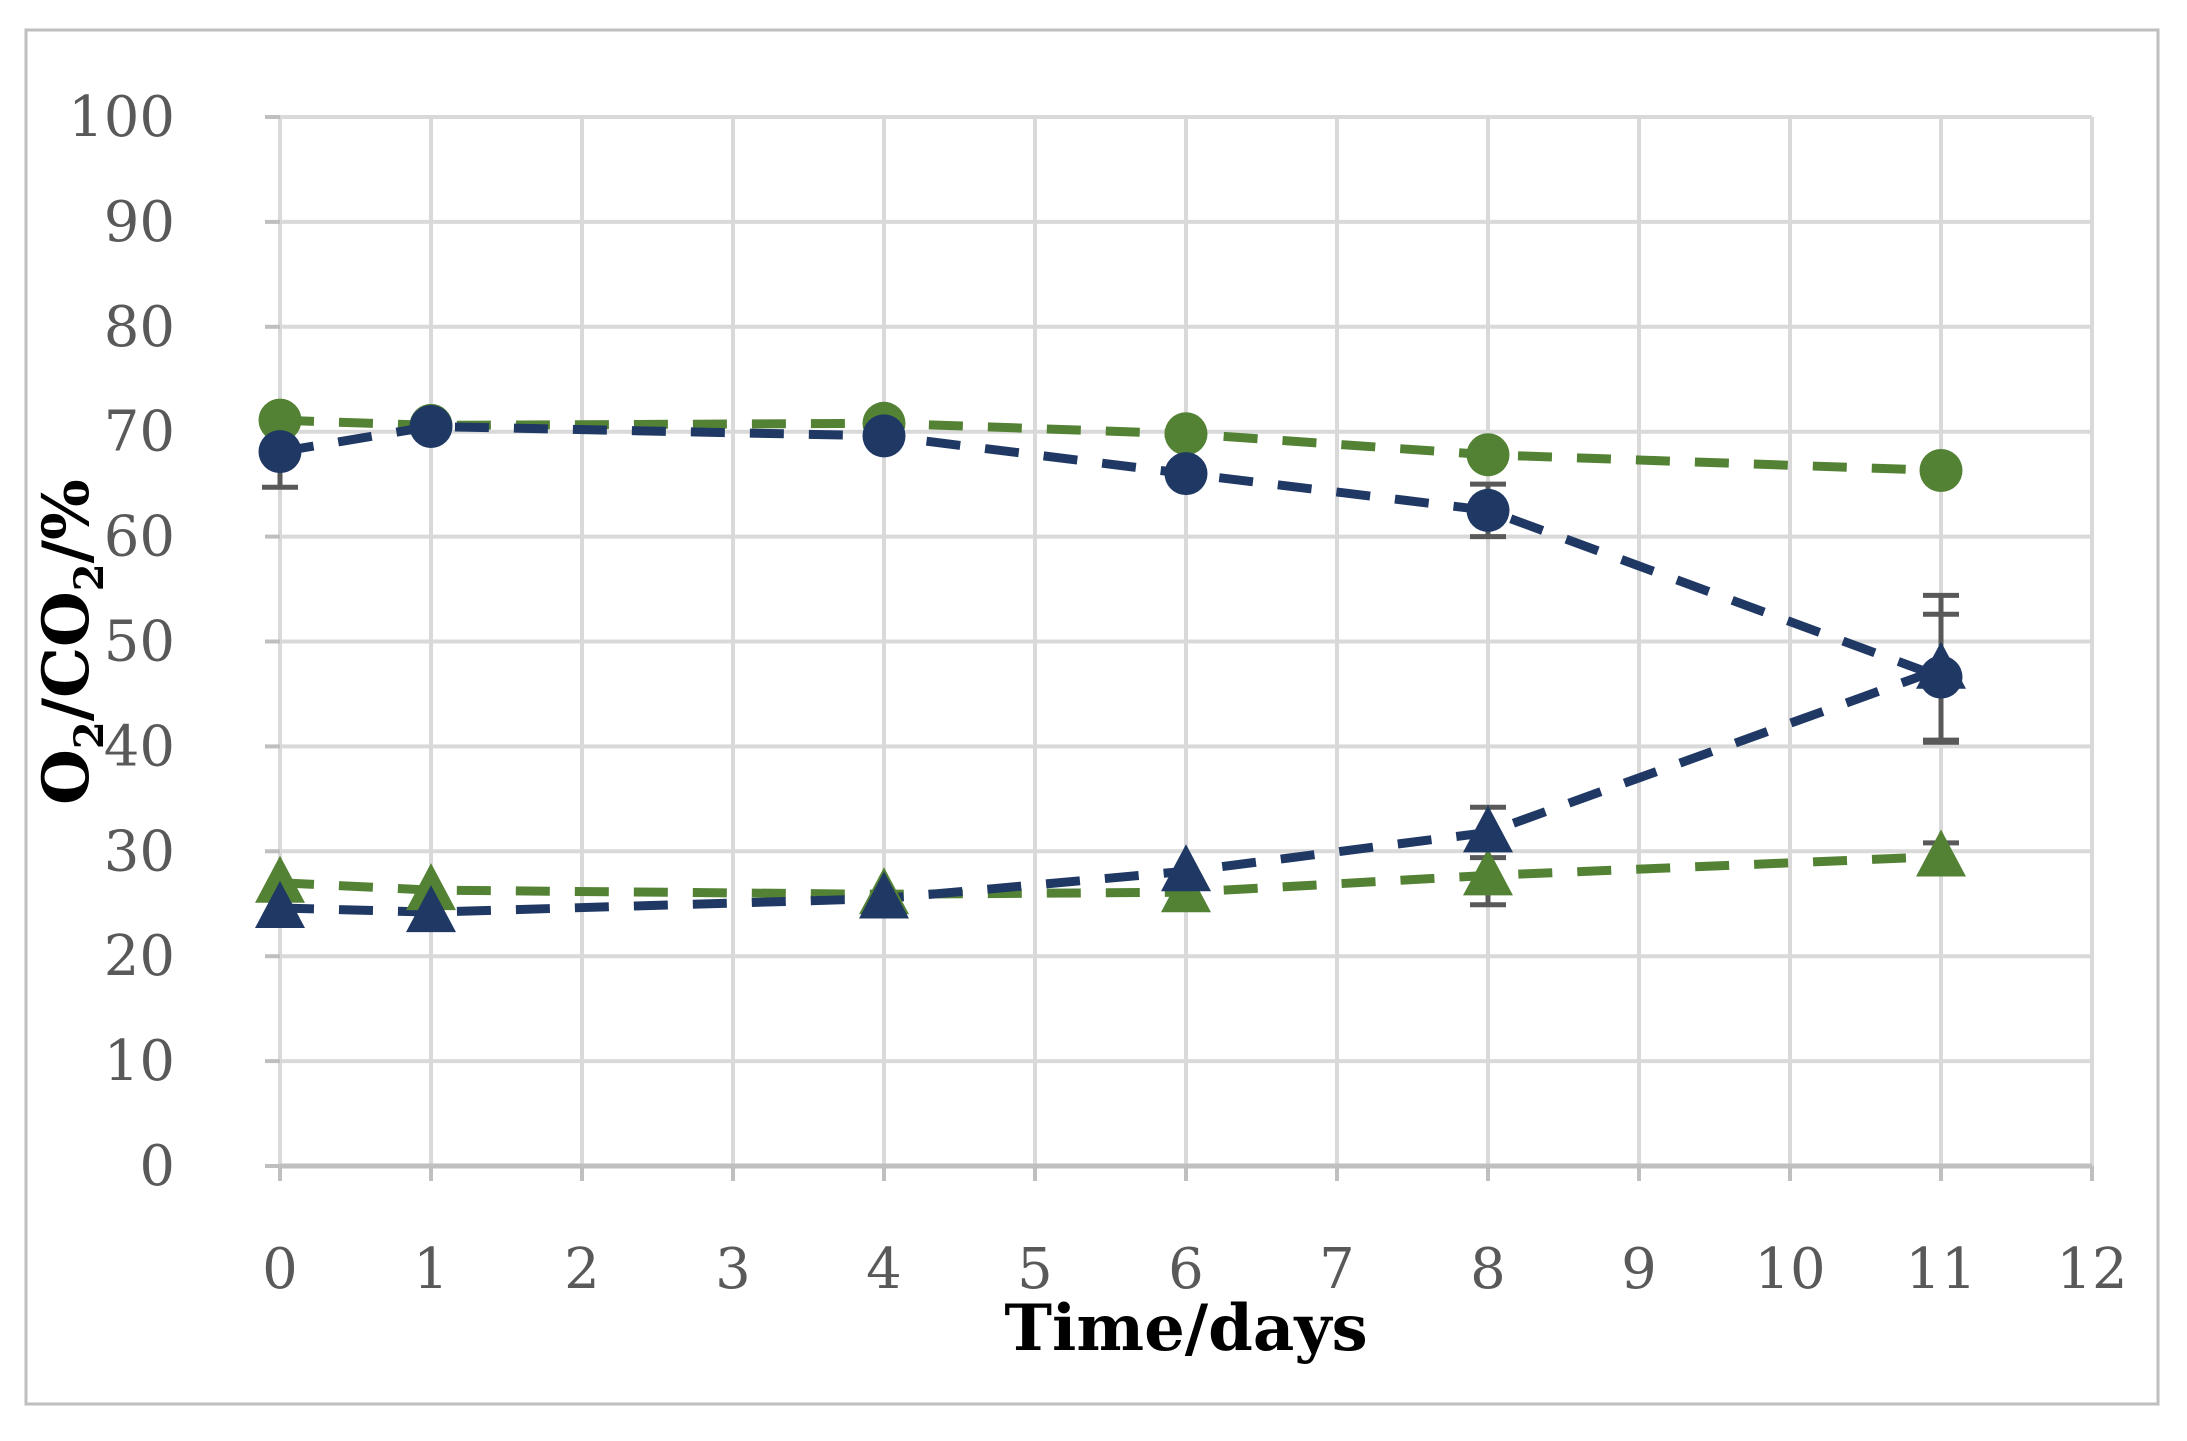  Describe the element at coordinates (1186, 1269) in the screenshot. I see `x-tick-label: 6` at that location.